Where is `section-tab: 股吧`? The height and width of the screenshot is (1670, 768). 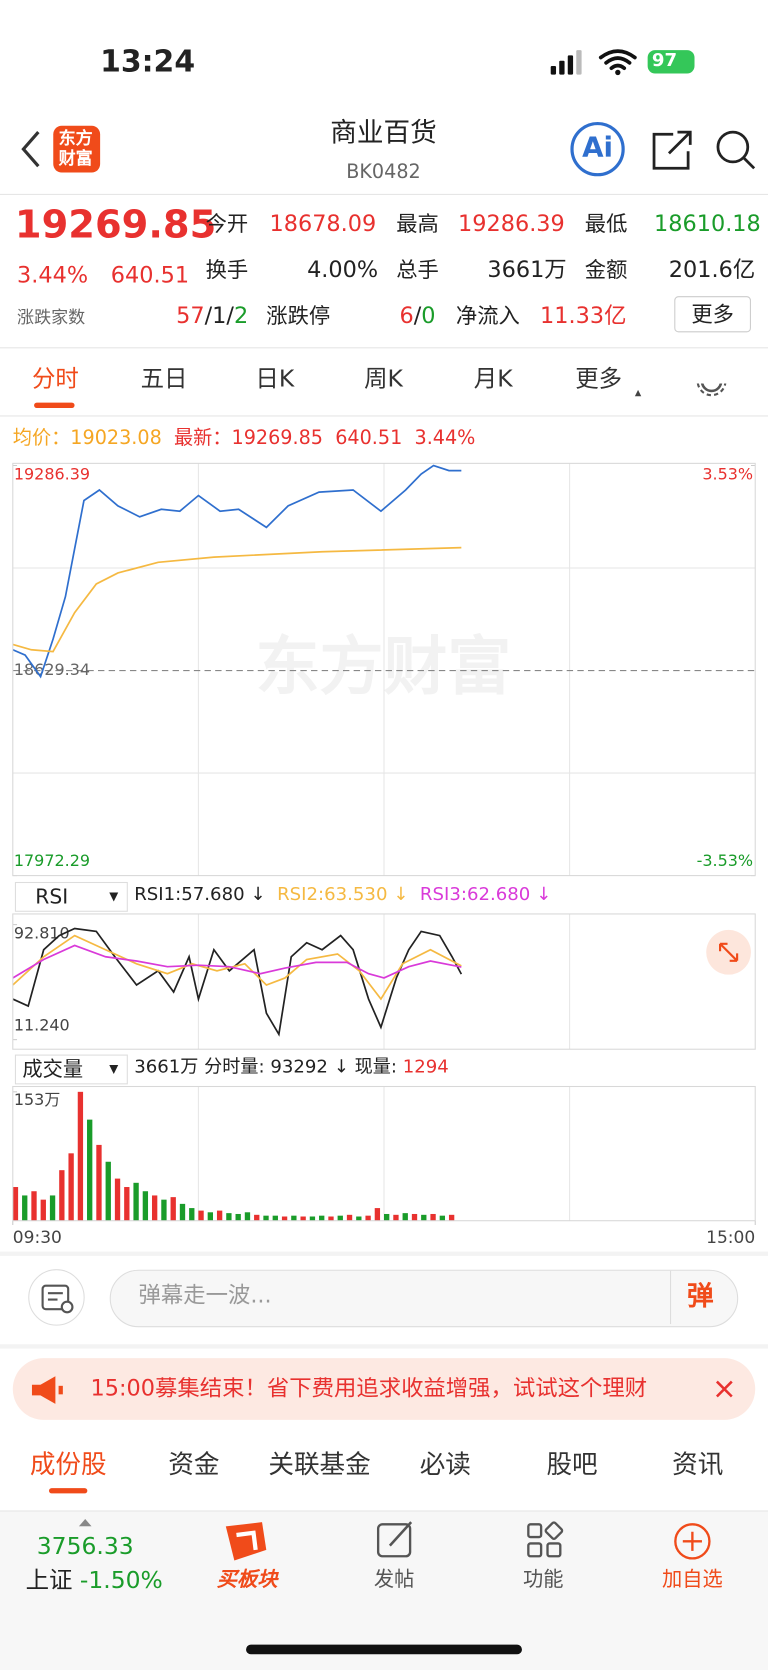 section-tab: 股吧 is located at coordinates (572, 1464).